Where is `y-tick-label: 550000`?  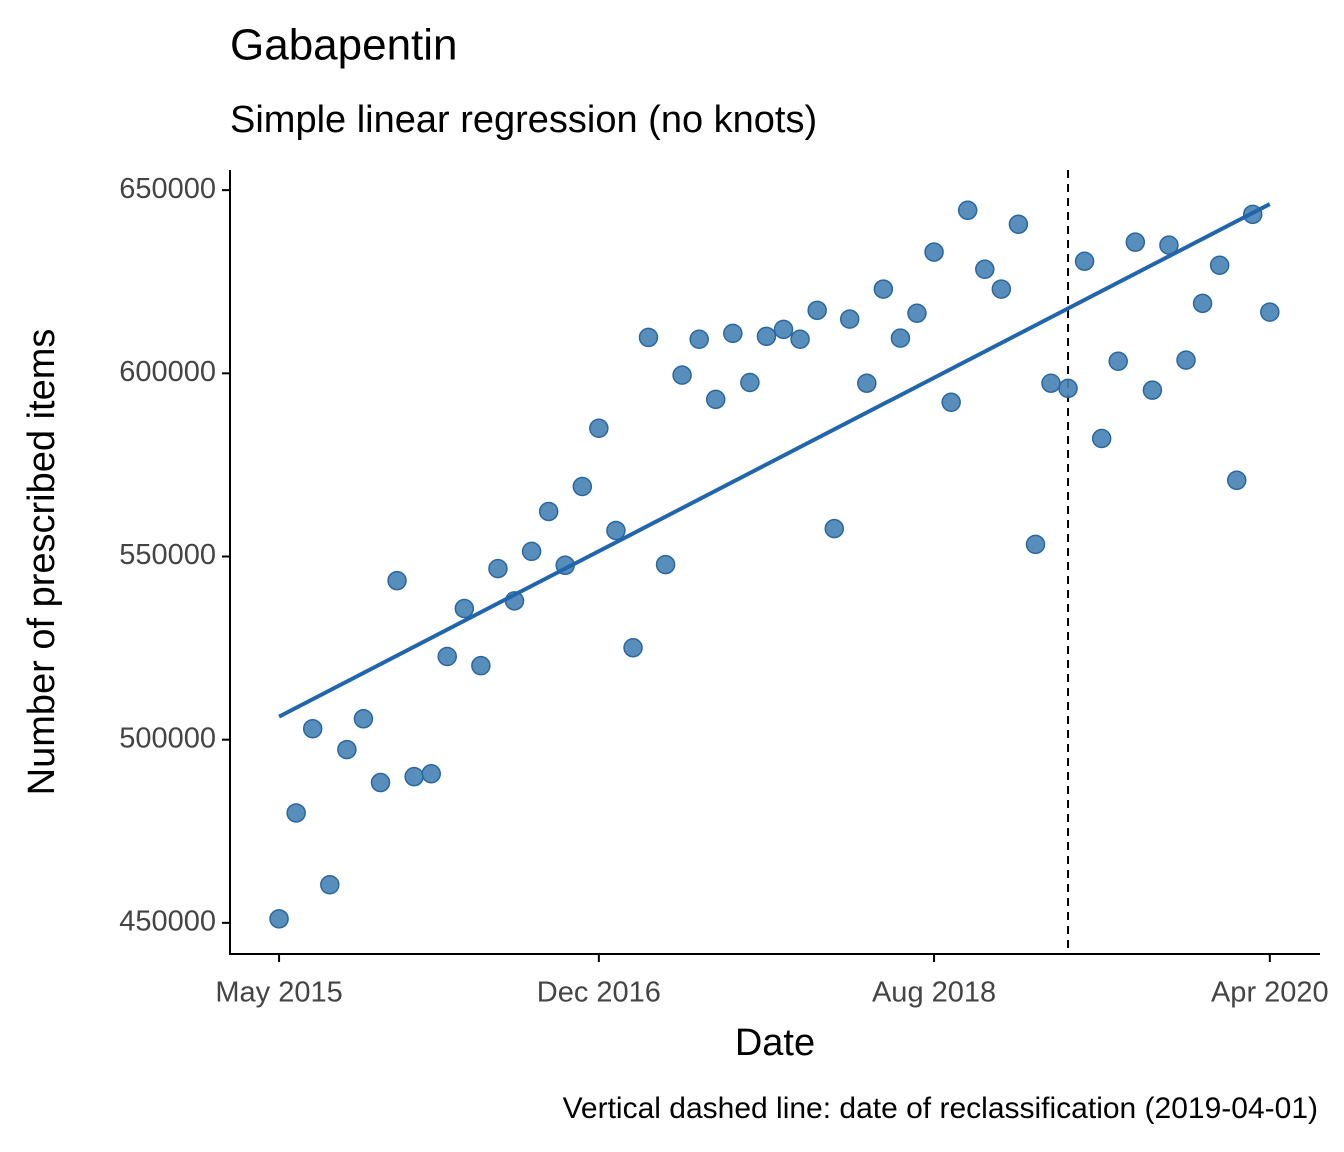
y-tick-label: 550000 is located at coordinates (167, 555).